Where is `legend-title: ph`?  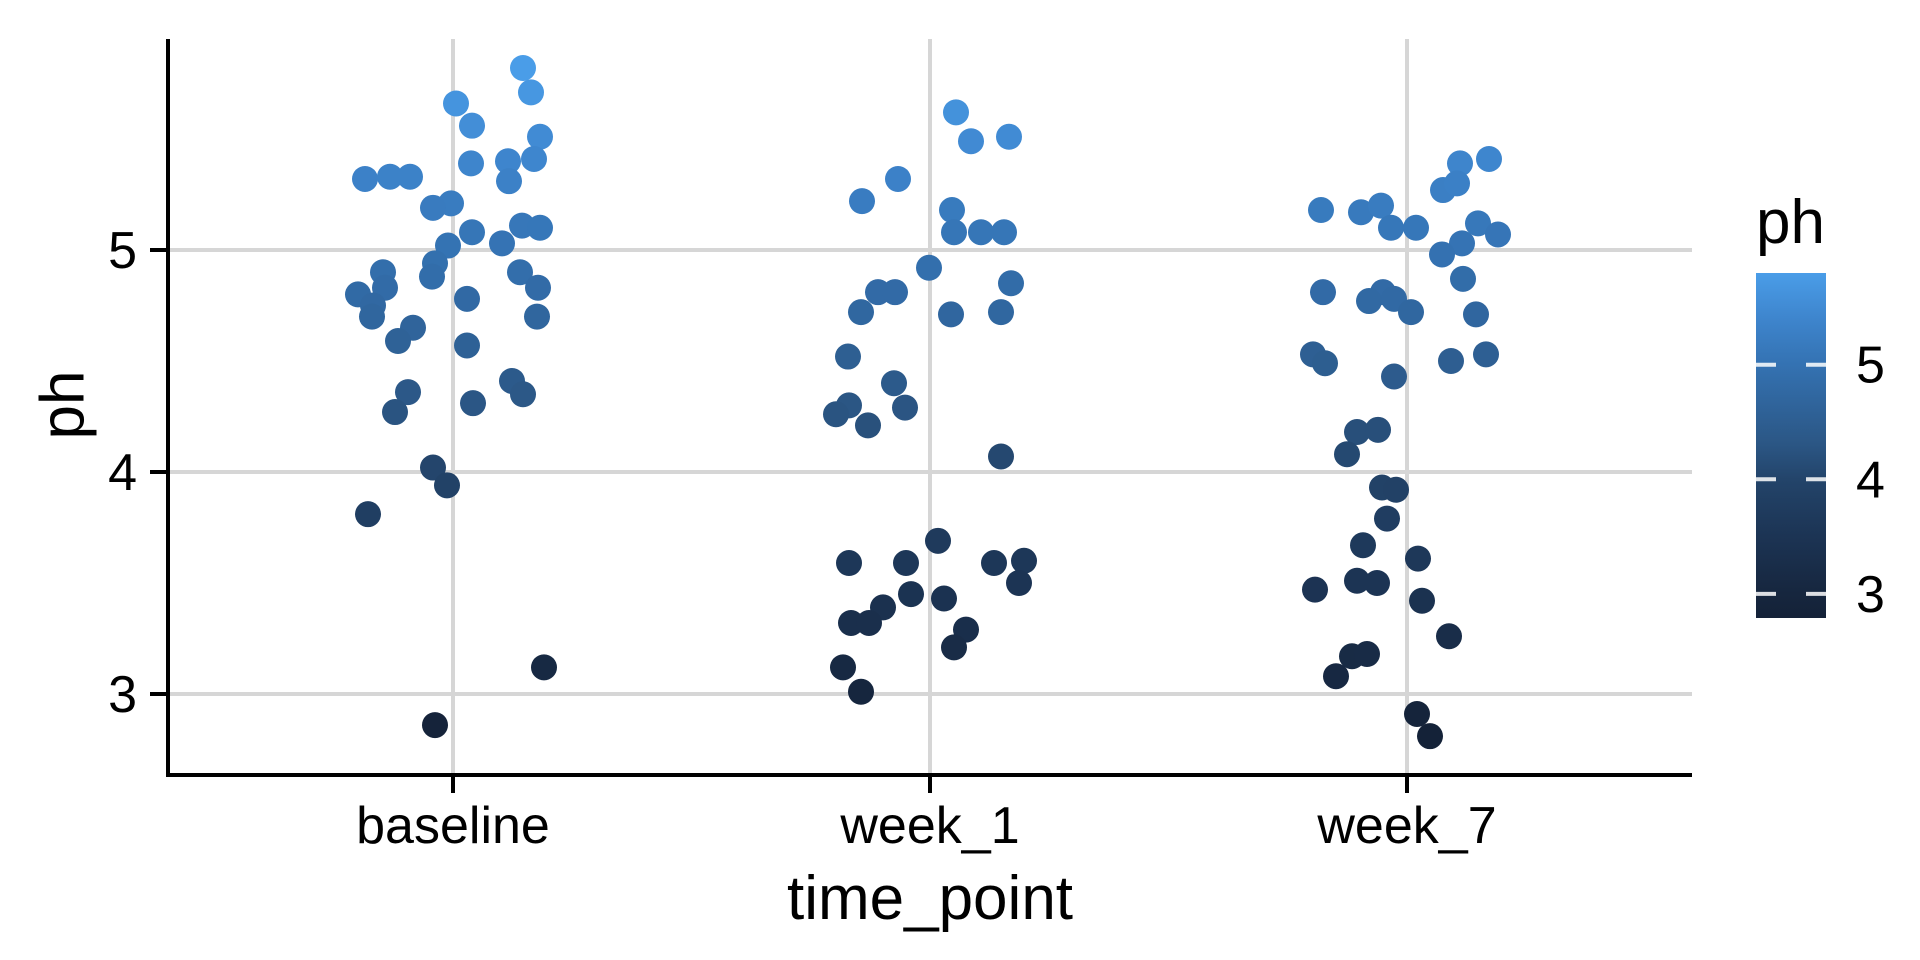 legend-title: ph is located at coordinates (1790, 222).